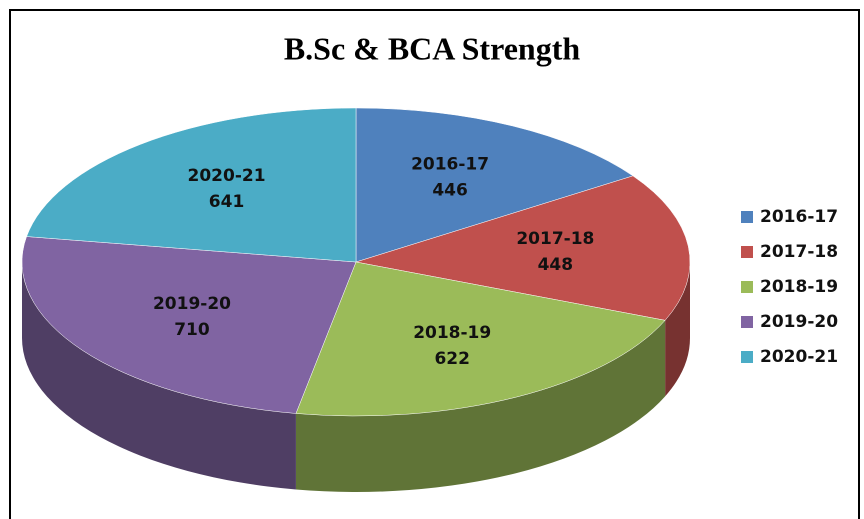 The width and height of the screenshot is (864, 519). I want to click on data-label-value: 446, so click(450, 191).